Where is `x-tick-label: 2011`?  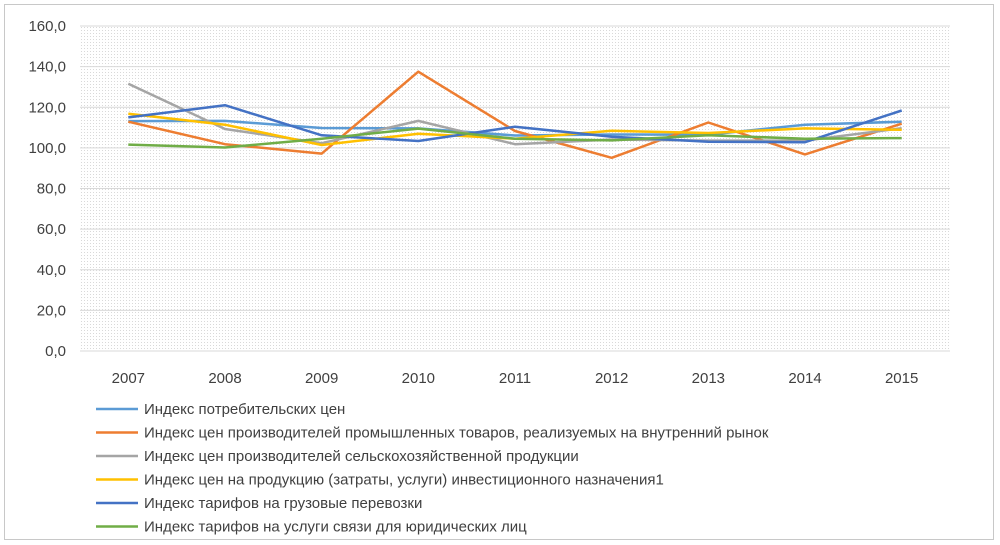
x-tick-label: 2011 is located at coordinates (515, 378).